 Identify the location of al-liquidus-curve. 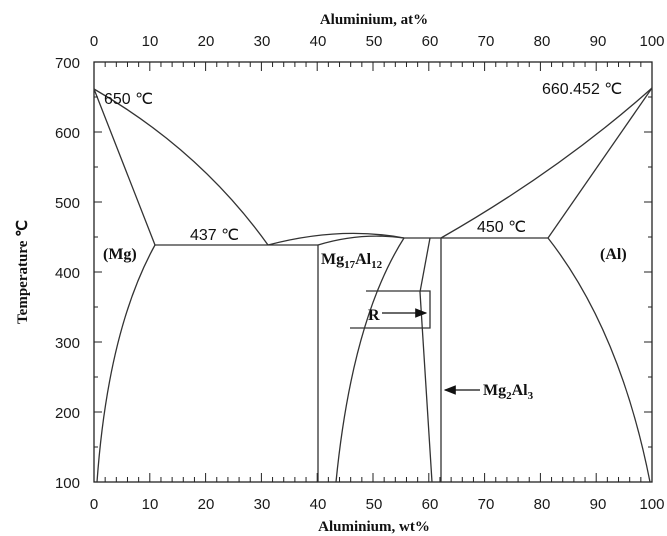
(546, 163).